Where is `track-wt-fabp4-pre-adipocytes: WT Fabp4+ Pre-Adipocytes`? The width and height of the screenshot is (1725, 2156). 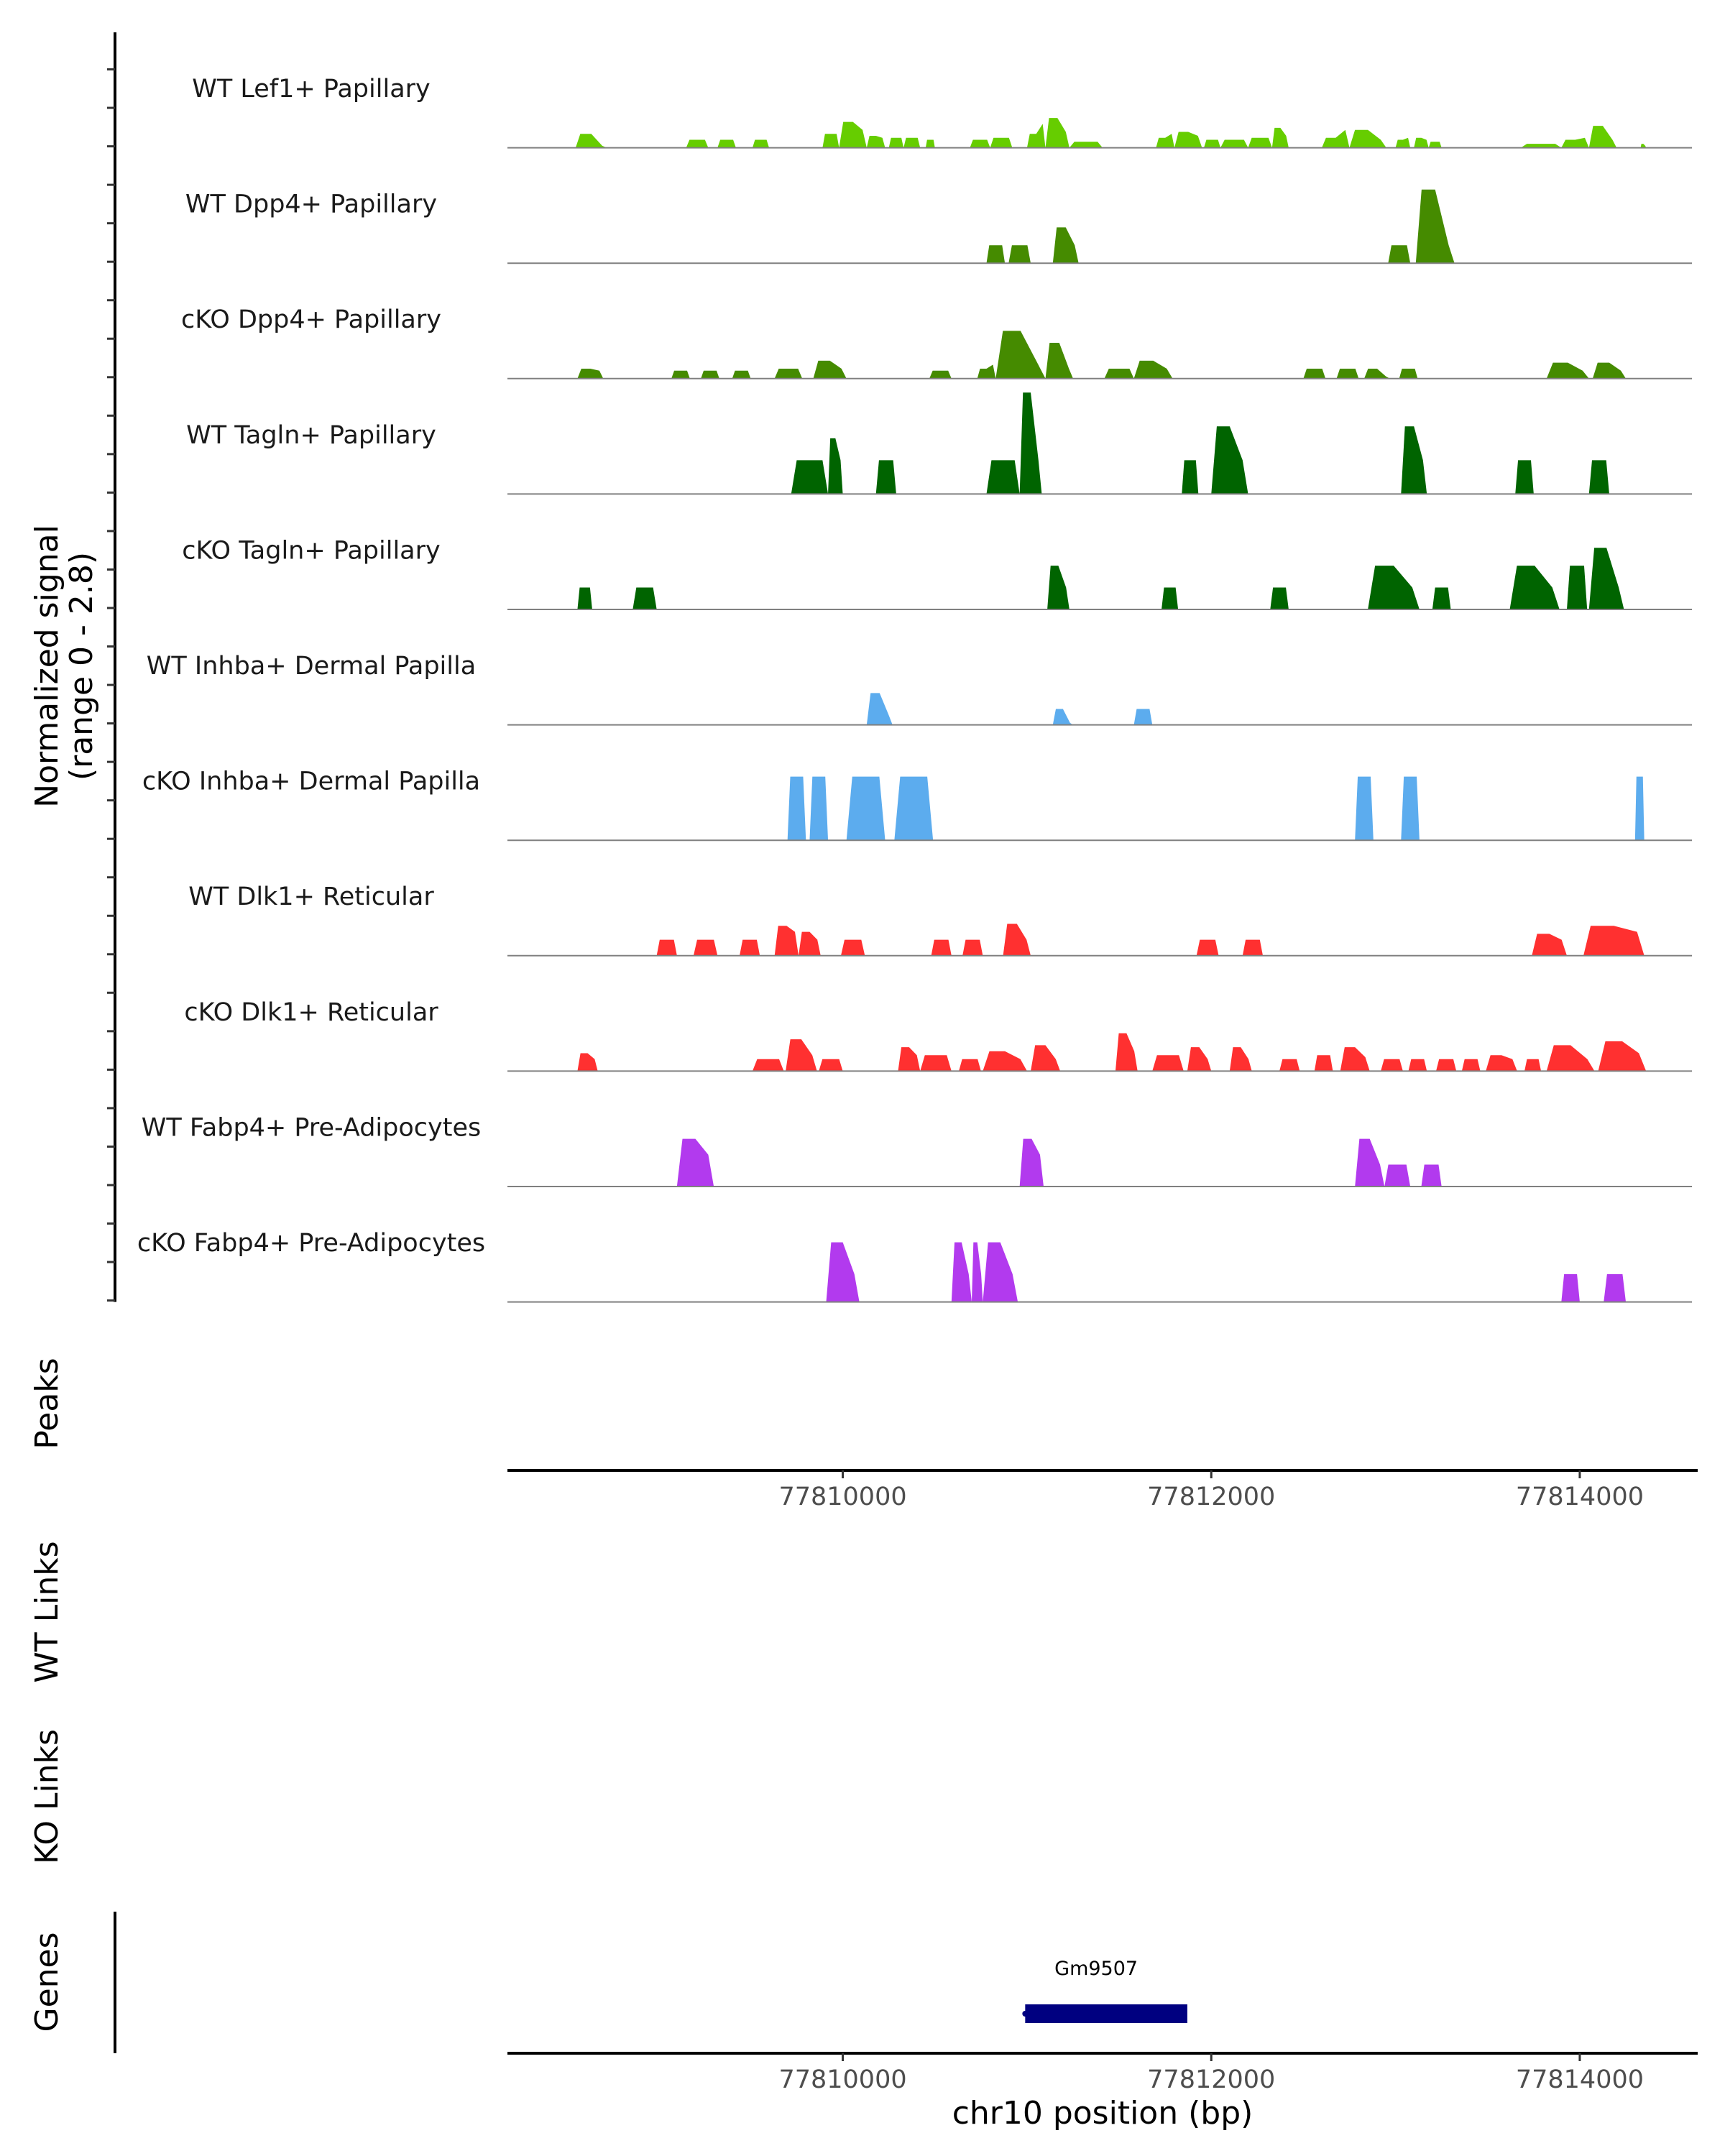
track-wt-fabp4-pre-adipocytes: WT Fabp4+ Pre-Adipocytes is located at coordinates (917, 1150).